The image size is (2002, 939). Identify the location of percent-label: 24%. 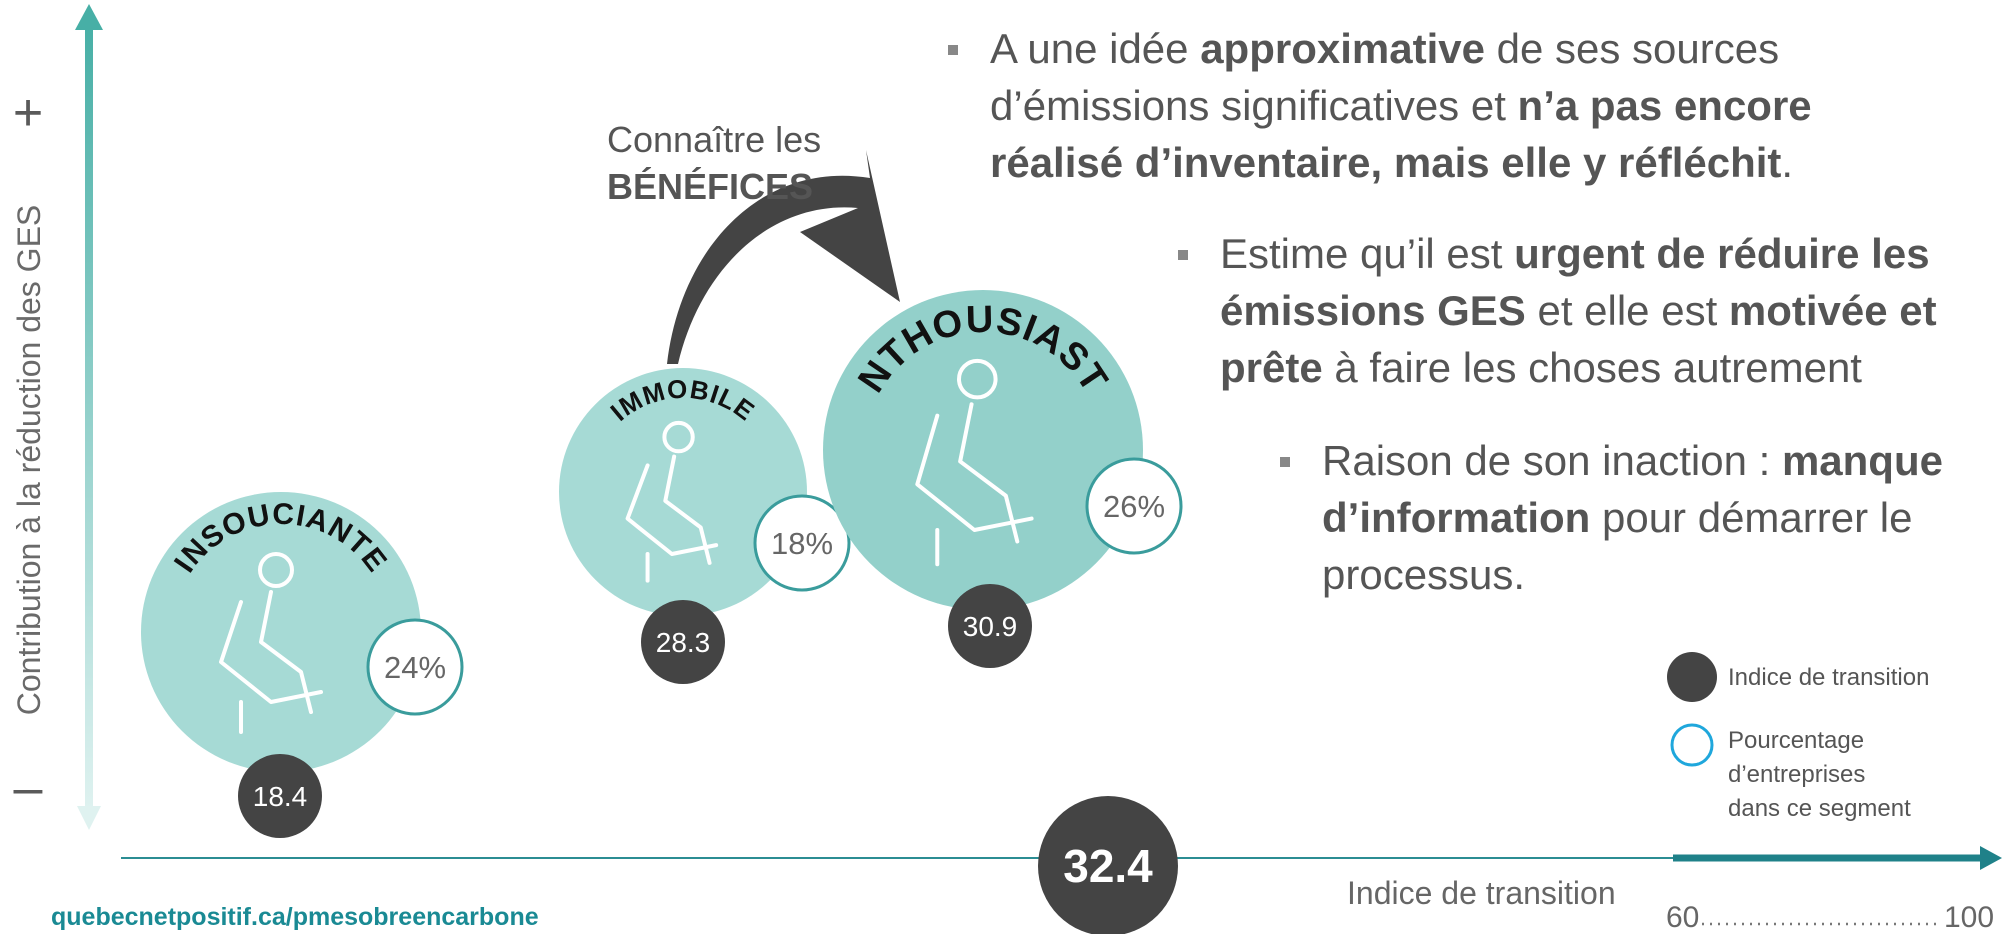
(415, 667).